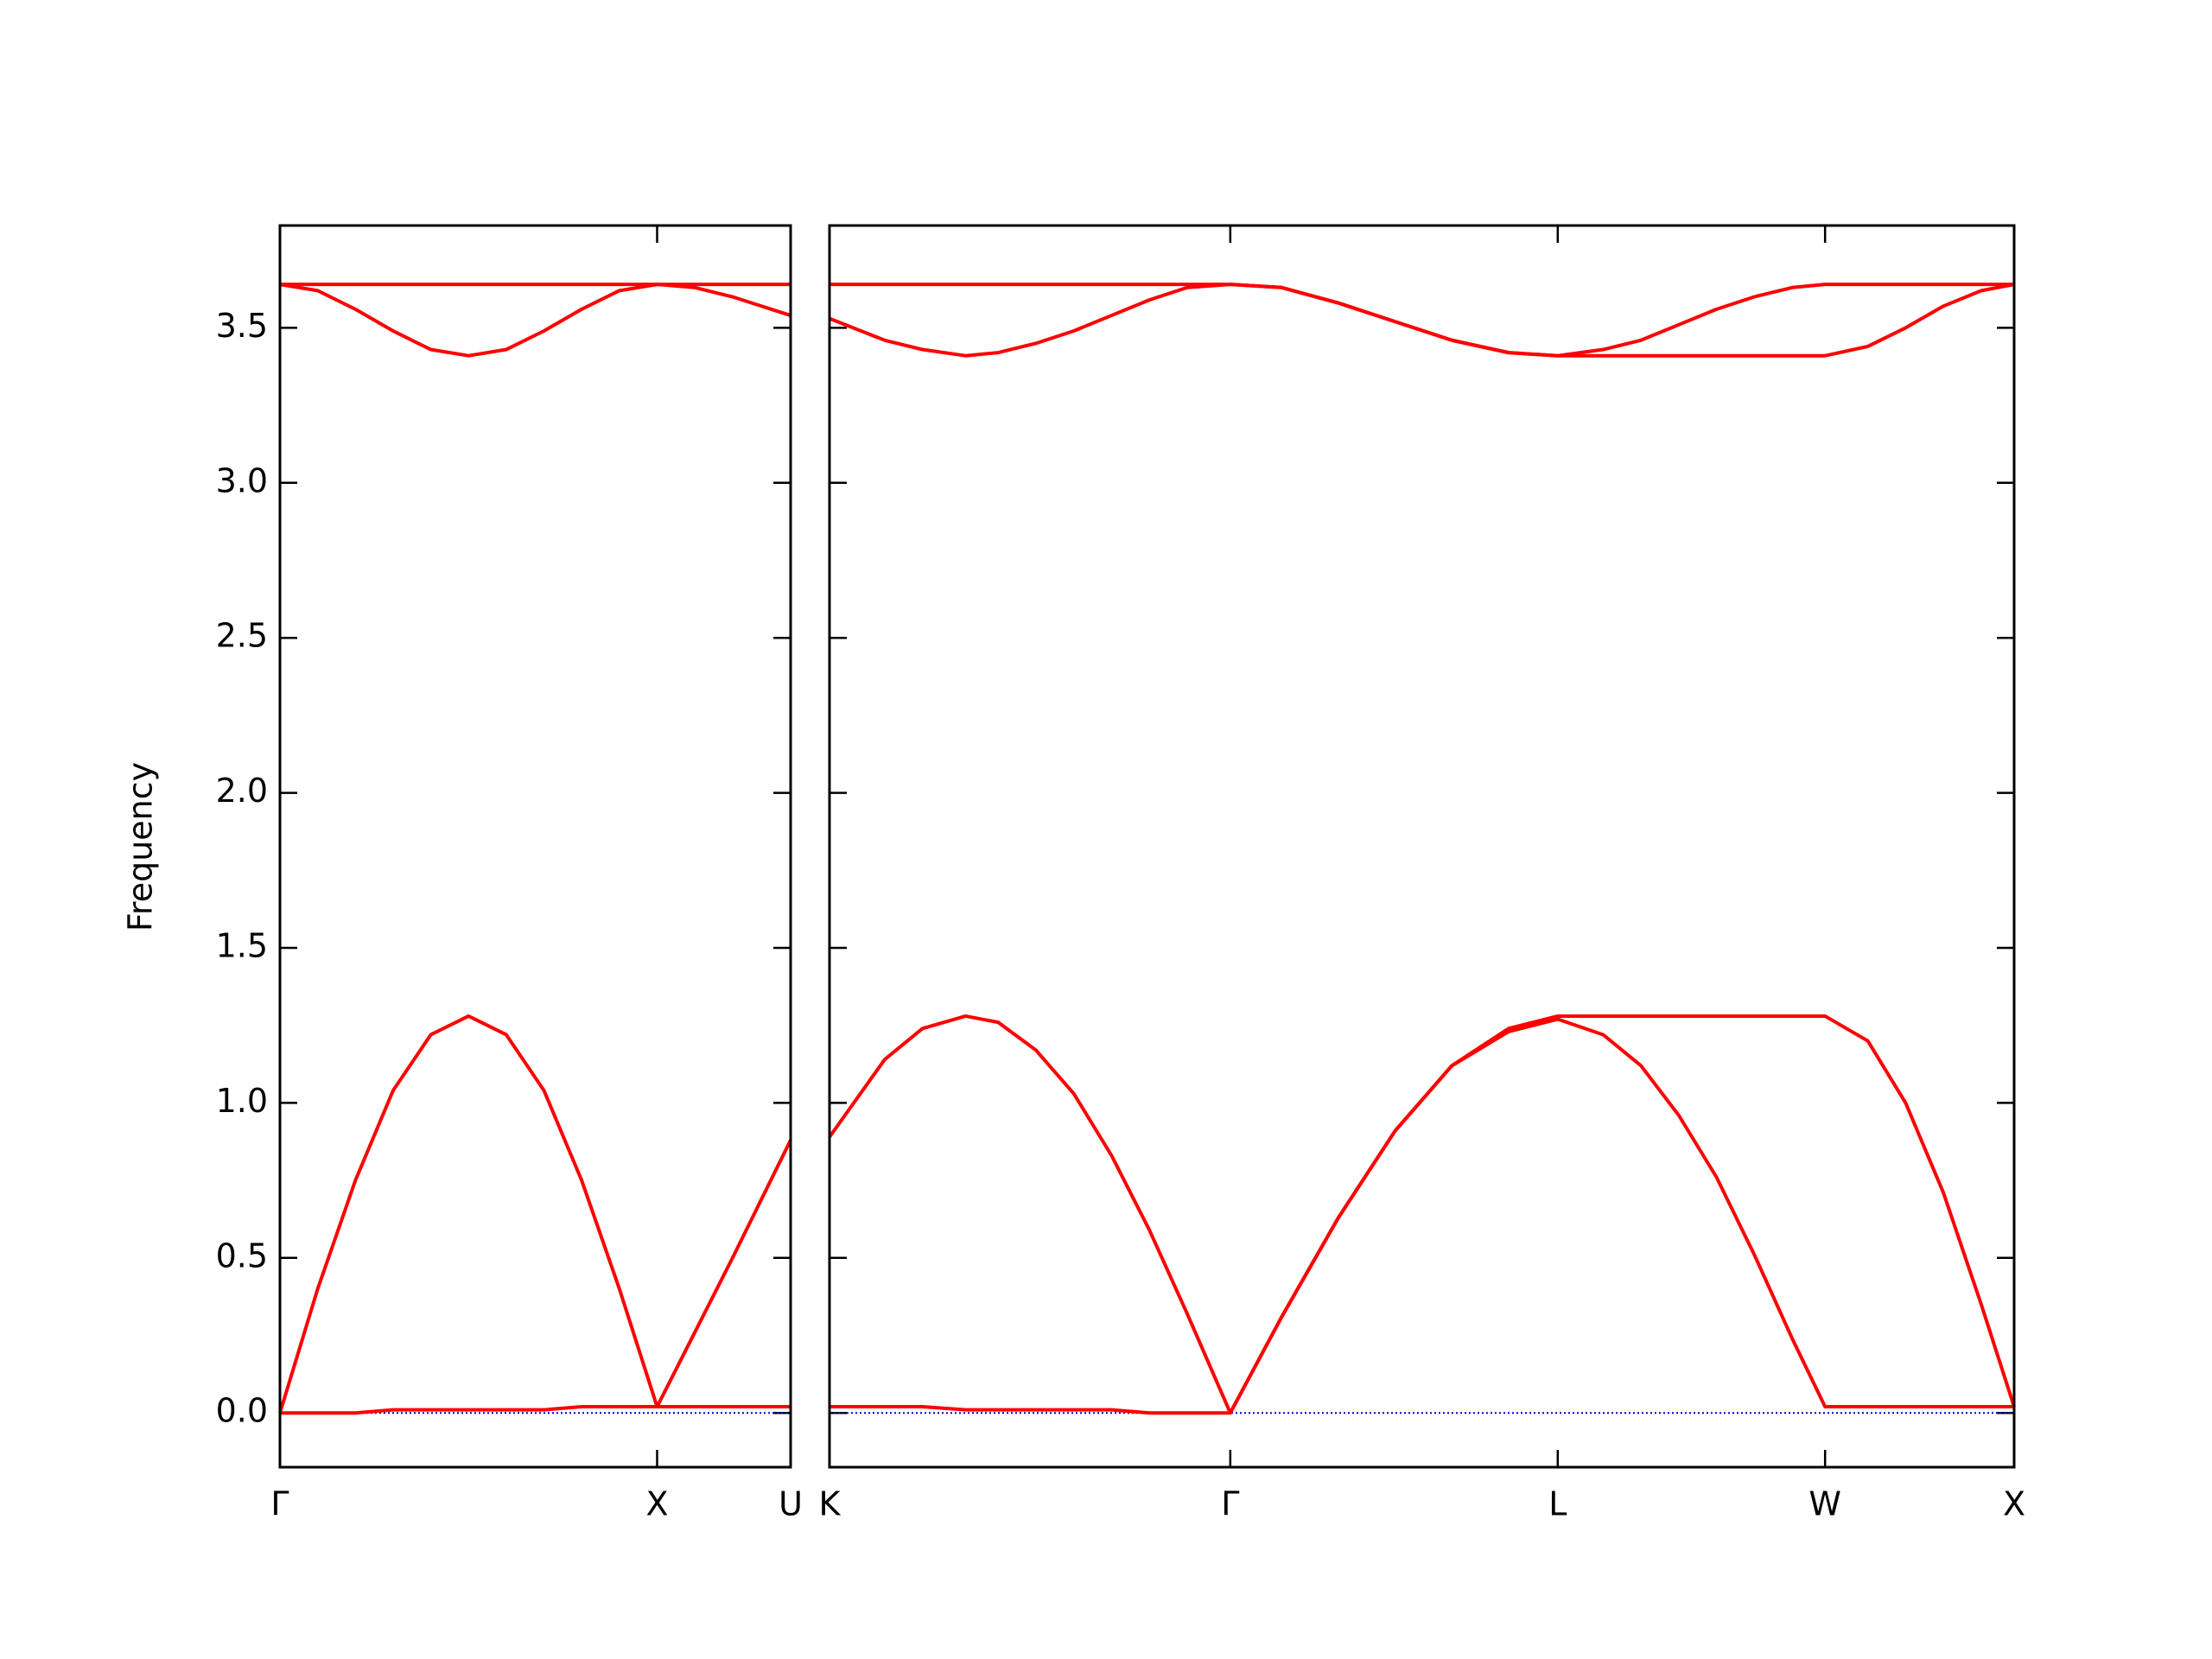  I want to click on y-tick-label: 0.0, so click(242, 1411).